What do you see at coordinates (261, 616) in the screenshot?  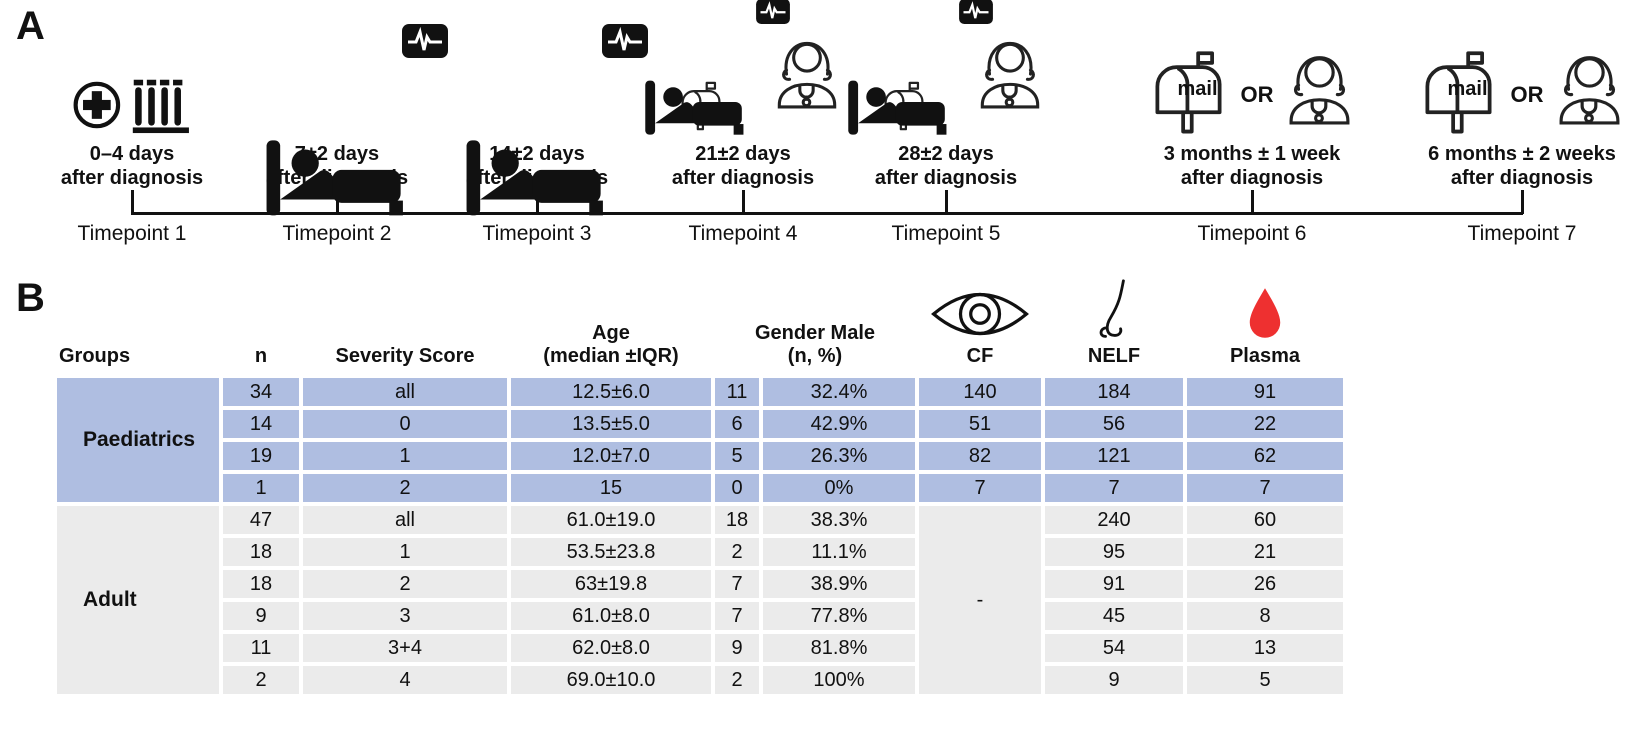 I see `cell-n: 9` at bounding box center [261, 616].